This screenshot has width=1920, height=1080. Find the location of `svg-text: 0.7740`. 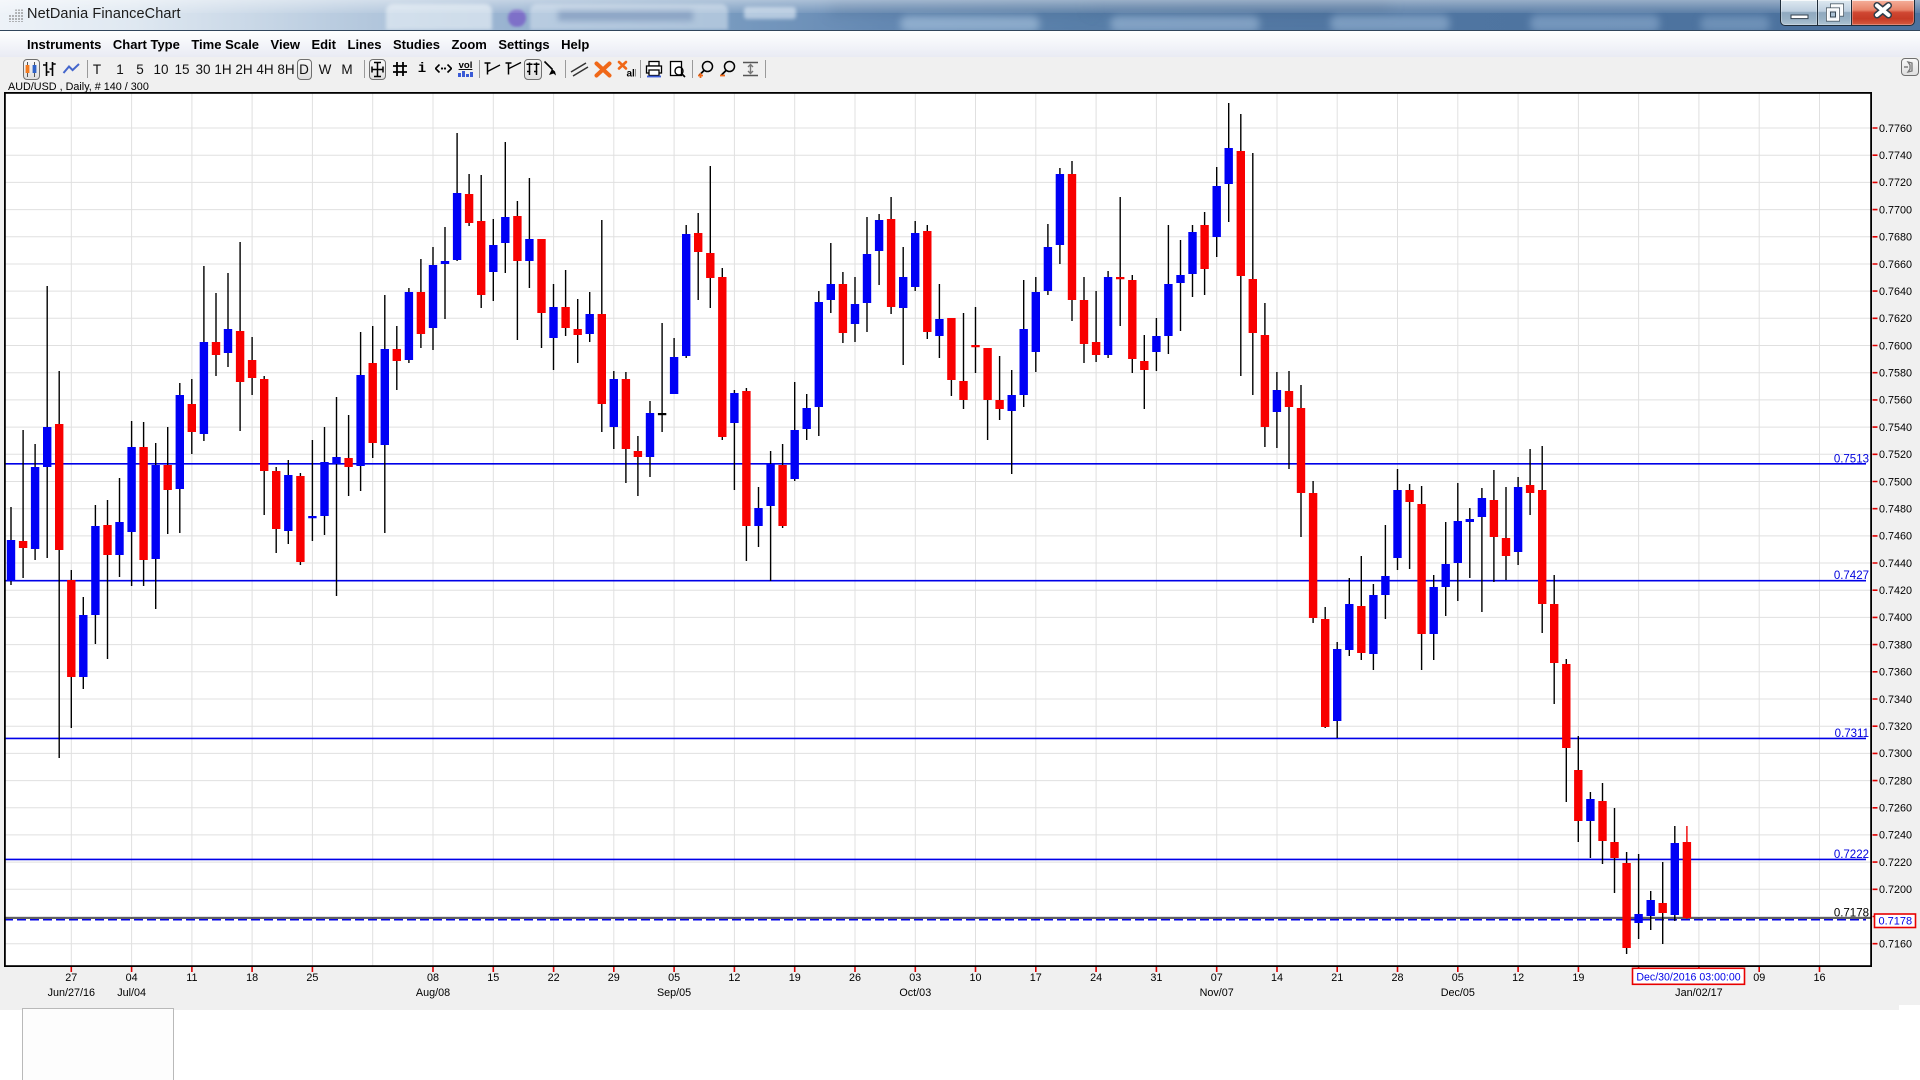

svg-text: 0.7740 is located at coordinates (1895, 156).